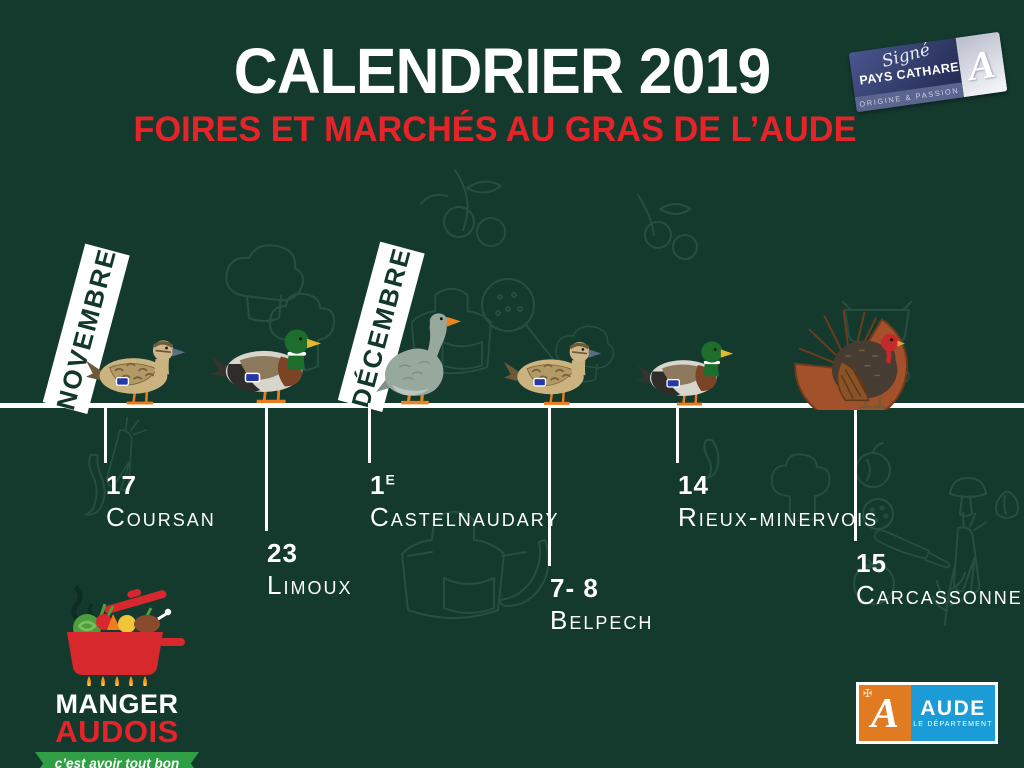 The image size is (1024, 768). Describe the element at coordinates (502, 71) in the screenshot. I see `page-title: CALENDRIER 2019` at that location.